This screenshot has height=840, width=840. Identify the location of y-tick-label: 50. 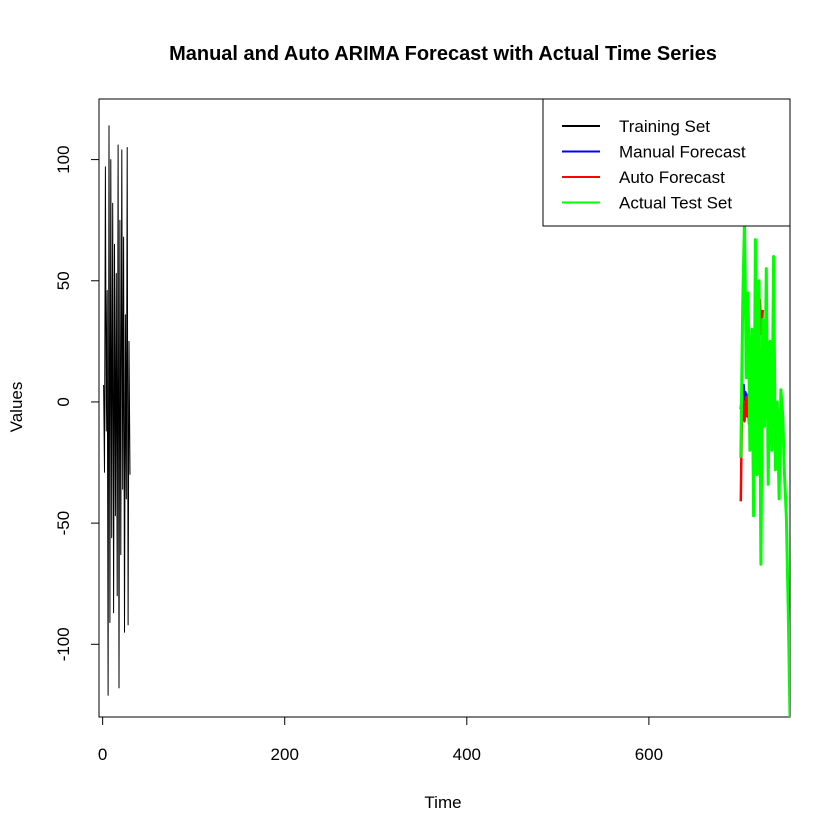
(63, 280).